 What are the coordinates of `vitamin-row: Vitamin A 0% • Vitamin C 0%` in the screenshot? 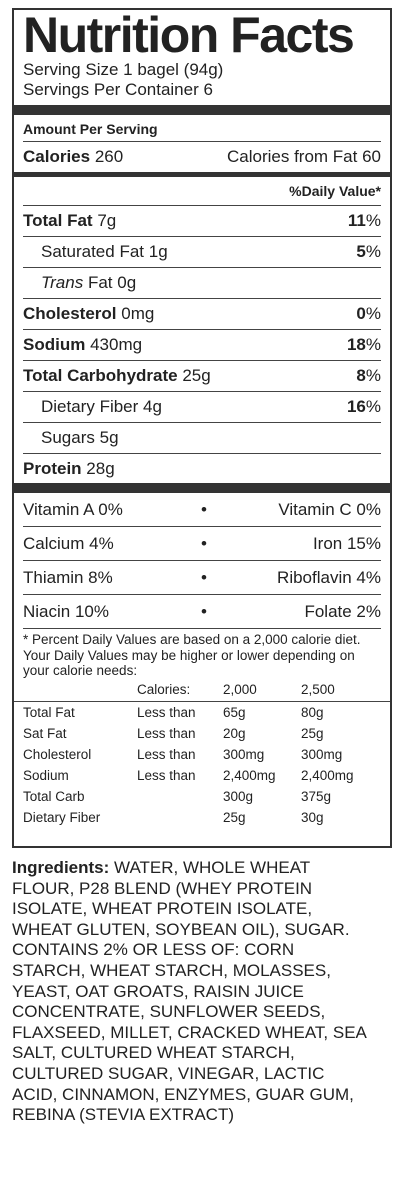 It's located at (202, 509).